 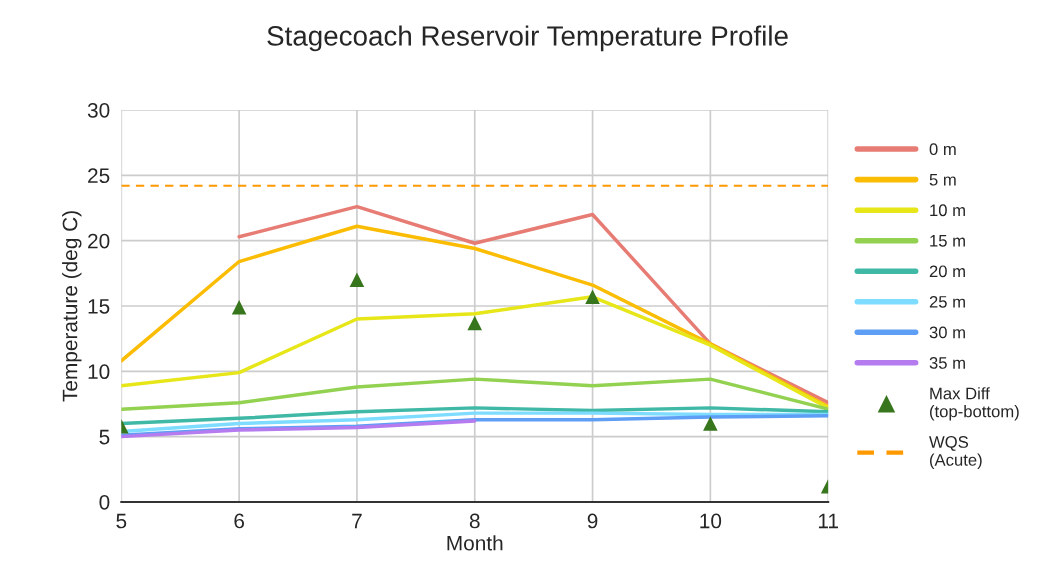 What do you see at coordinates (955, 453) in the screenshot?
I see `legend-label: WQS (Acute)` at bounding box center [955, 453].